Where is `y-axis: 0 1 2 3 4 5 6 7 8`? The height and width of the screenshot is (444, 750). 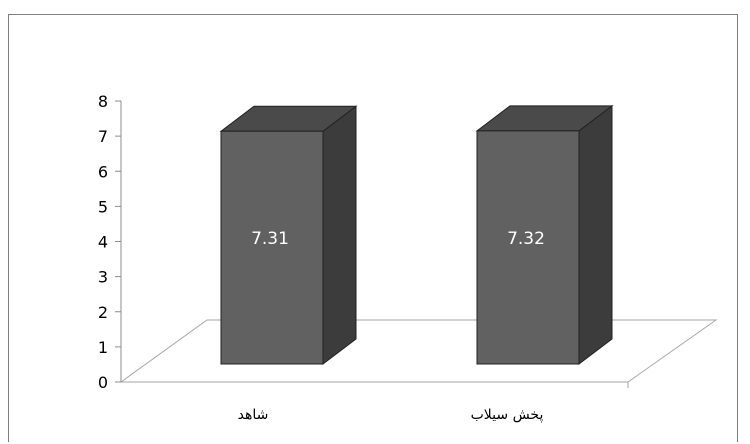
y-axis: 0 1 2 3 4 5 6 7 8 is located at coordinates (110, 242).